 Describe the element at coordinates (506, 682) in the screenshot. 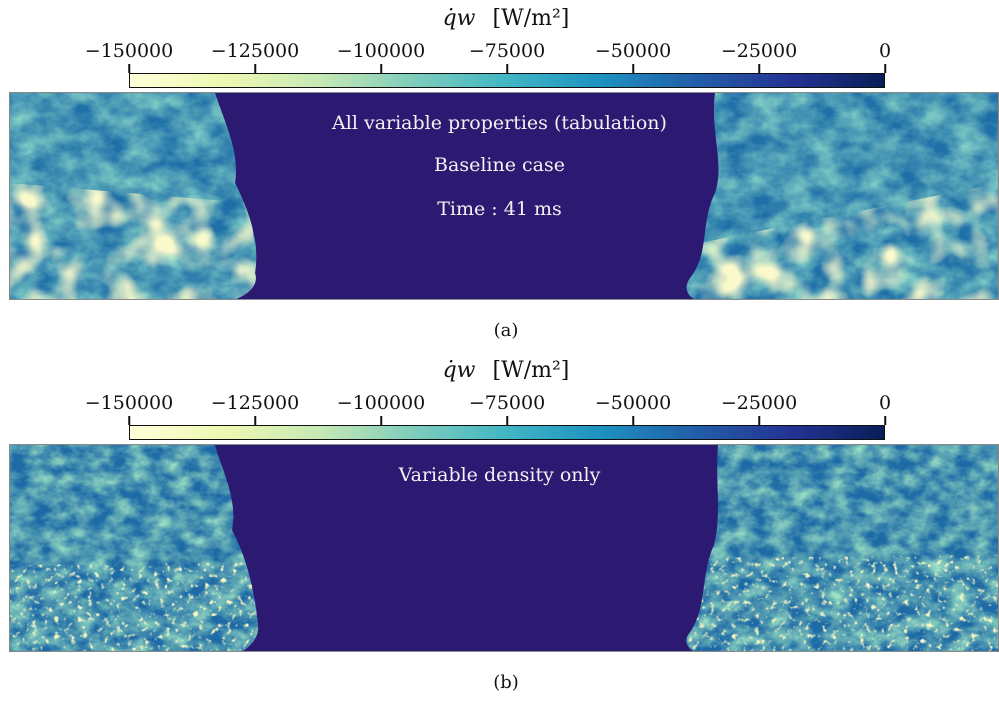

I see `panel-sublabel: (b)` at that location.